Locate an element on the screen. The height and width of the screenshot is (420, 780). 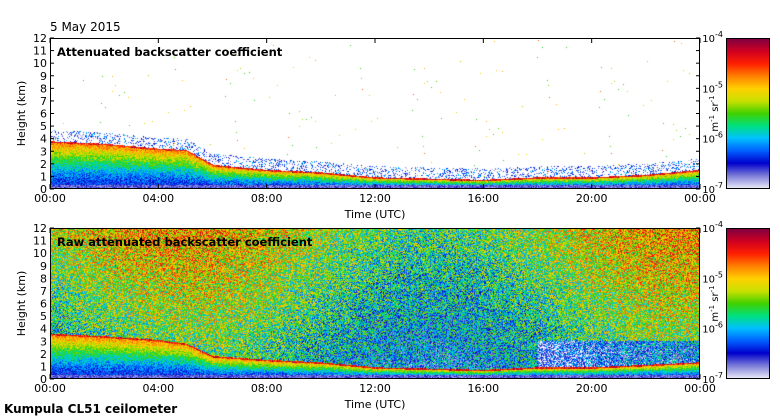
panel-title: Raw attenuated backscatter coefficient is located at coordinates (185, 242).